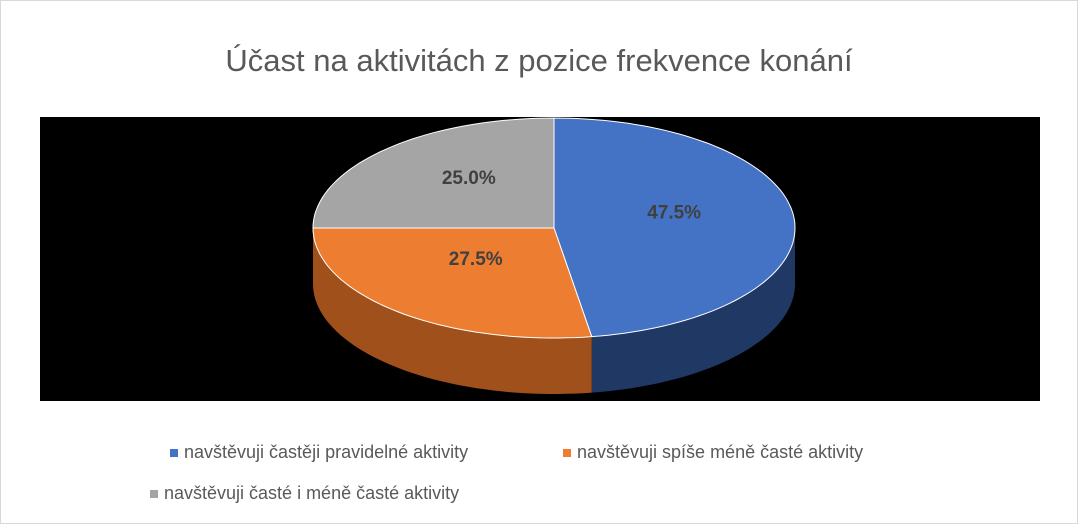 This screenshot has width=1078, height=524. What do you see at coordinates (311, 493) in the screenshot?
I see `legend-label: navštěvuji časté i méně časté aktivity` at bounding box center [311, 493].